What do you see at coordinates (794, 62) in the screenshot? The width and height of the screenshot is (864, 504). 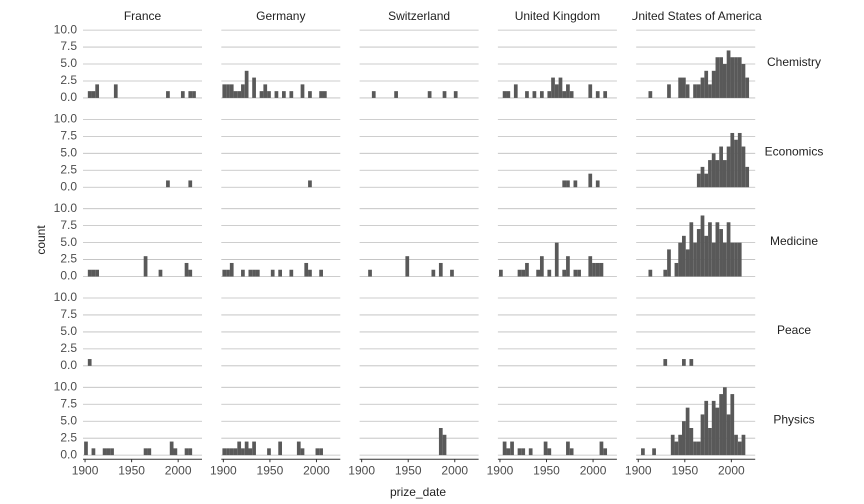 I see `row-title: Chemistry` at bounding box center [794, 62].